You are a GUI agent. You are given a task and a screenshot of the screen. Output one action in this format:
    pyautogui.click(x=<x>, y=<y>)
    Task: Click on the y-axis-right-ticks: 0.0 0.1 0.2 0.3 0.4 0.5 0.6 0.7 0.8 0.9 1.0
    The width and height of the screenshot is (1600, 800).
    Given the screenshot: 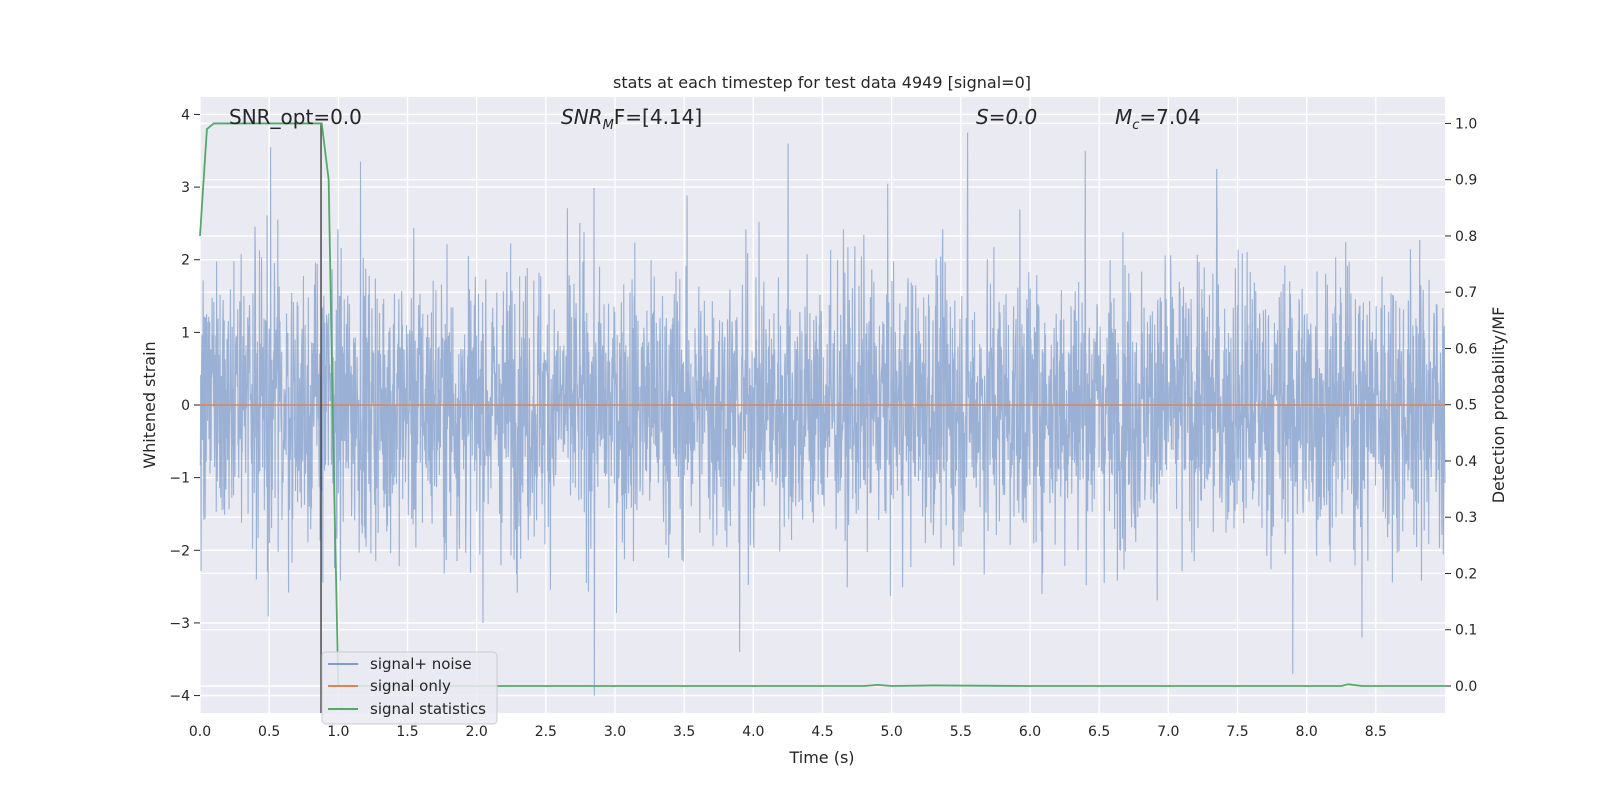 What is the action you would take?
    pyautogui.click(x=1461, y=405)
    